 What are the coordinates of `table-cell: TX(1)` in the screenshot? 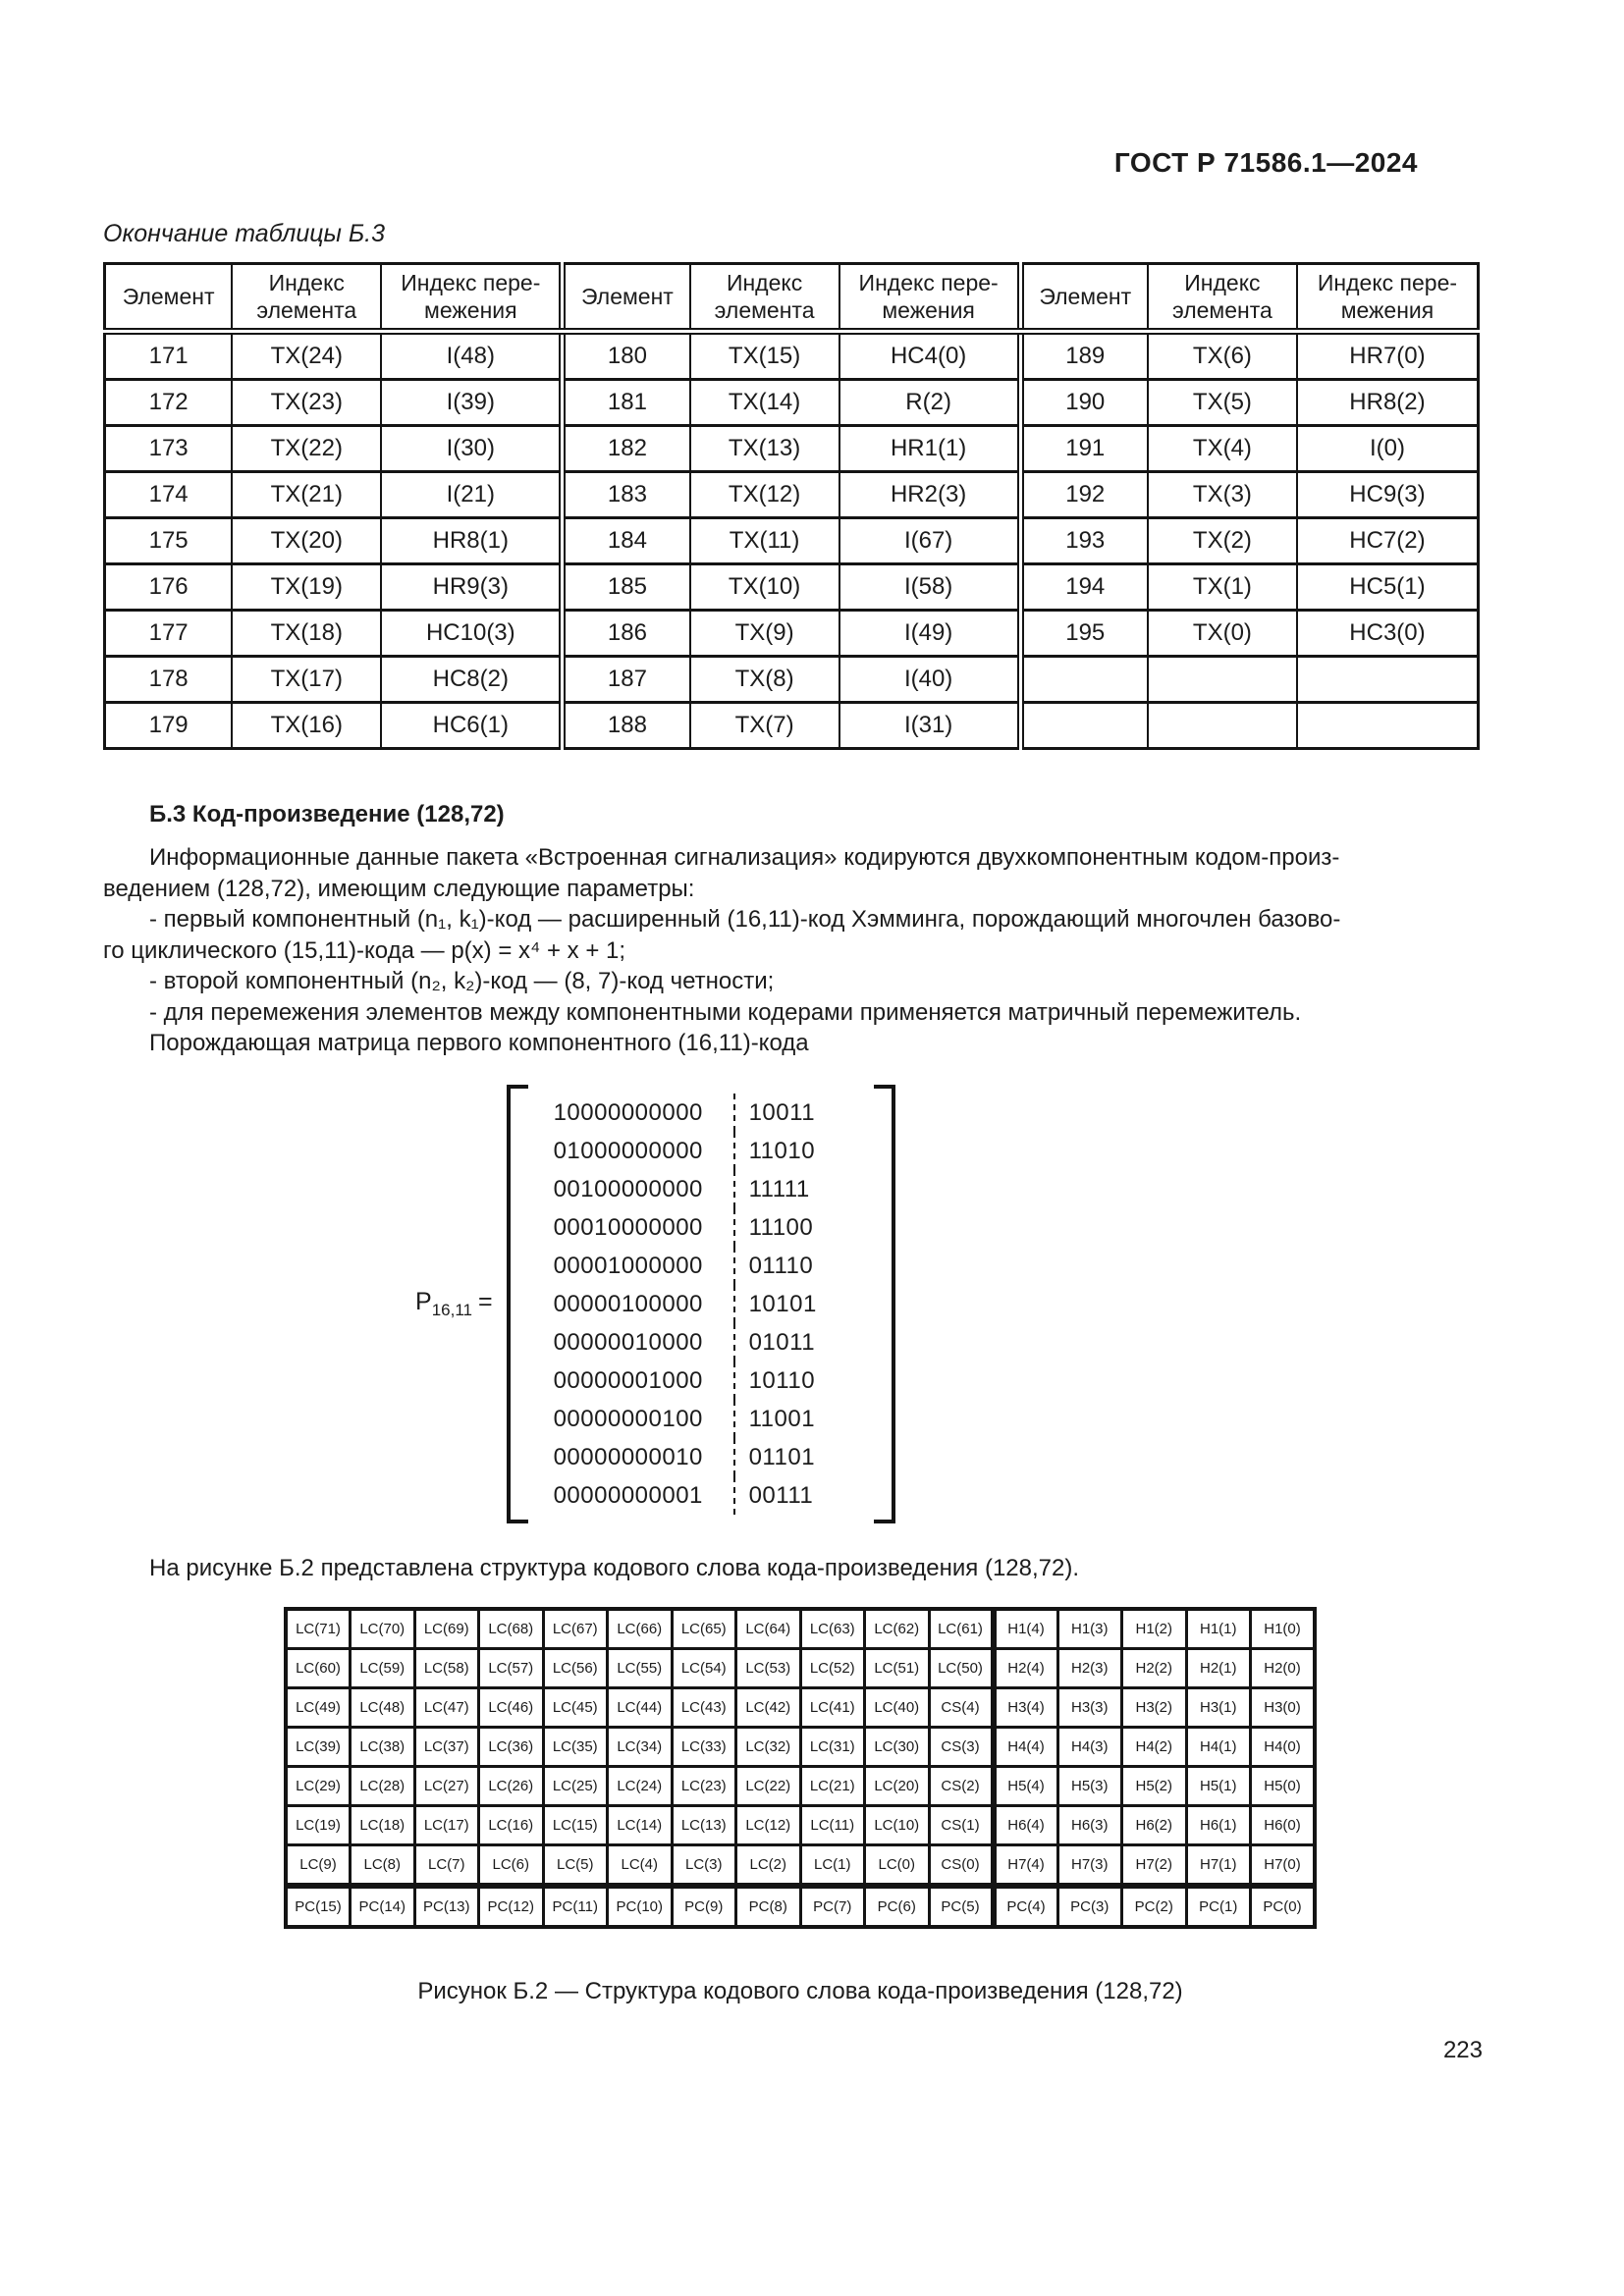 It's located at (1222, 587).